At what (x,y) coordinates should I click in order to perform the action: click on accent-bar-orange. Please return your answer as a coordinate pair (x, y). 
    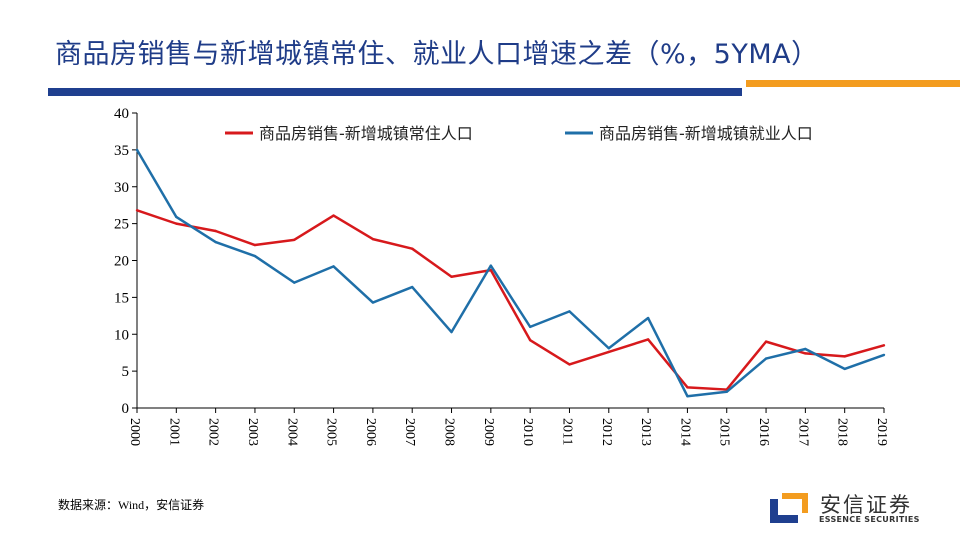
    Looking at the image, I should click on (853, 83).